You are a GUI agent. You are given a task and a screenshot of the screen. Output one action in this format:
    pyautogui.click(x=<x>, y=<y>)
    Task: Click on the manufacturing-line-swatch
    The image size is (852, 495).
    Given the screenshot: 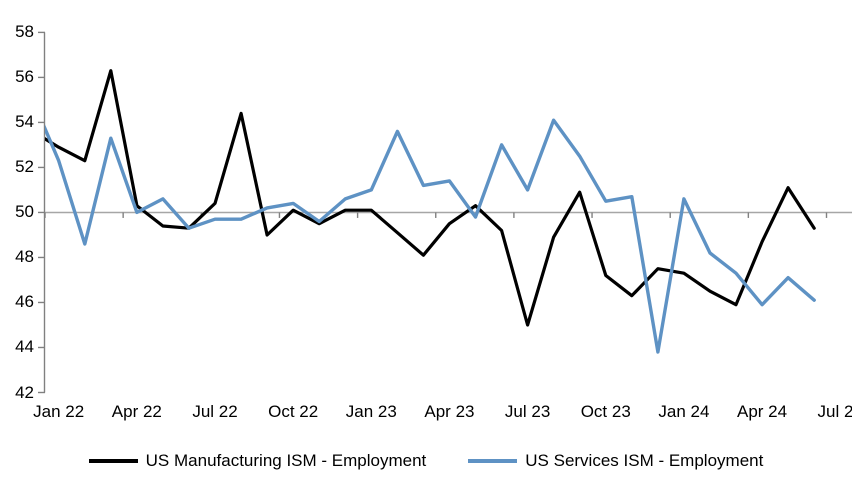 What is the action you would take?
    pyautogui.click(x=113, y=461)
    